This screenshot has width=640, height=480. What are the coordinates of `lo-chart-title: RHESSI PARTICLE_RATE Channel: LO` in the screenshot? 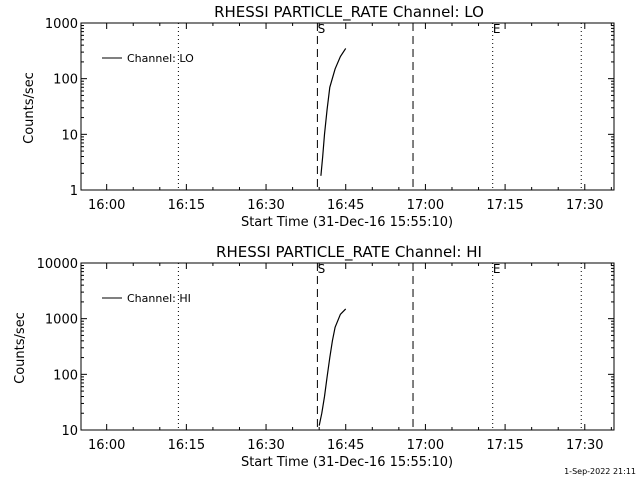 It's located at (349, 12).